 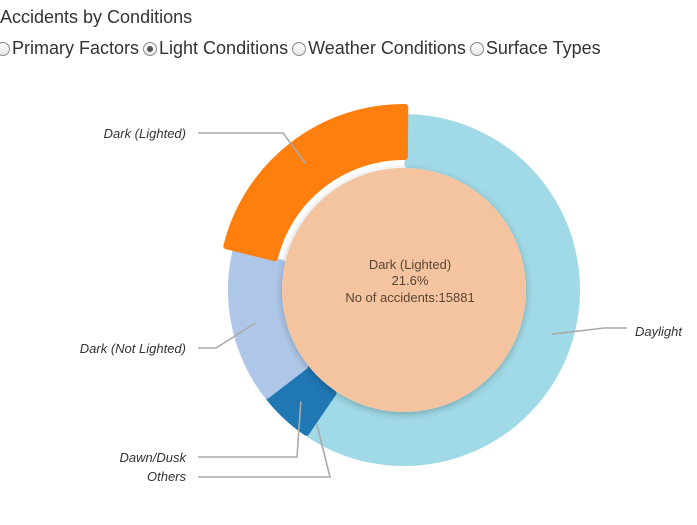 What do you see at coordinates (150, 48) in the screenshot?
I see `radio-circle-selected-icon` at bounding box center [150, 48].